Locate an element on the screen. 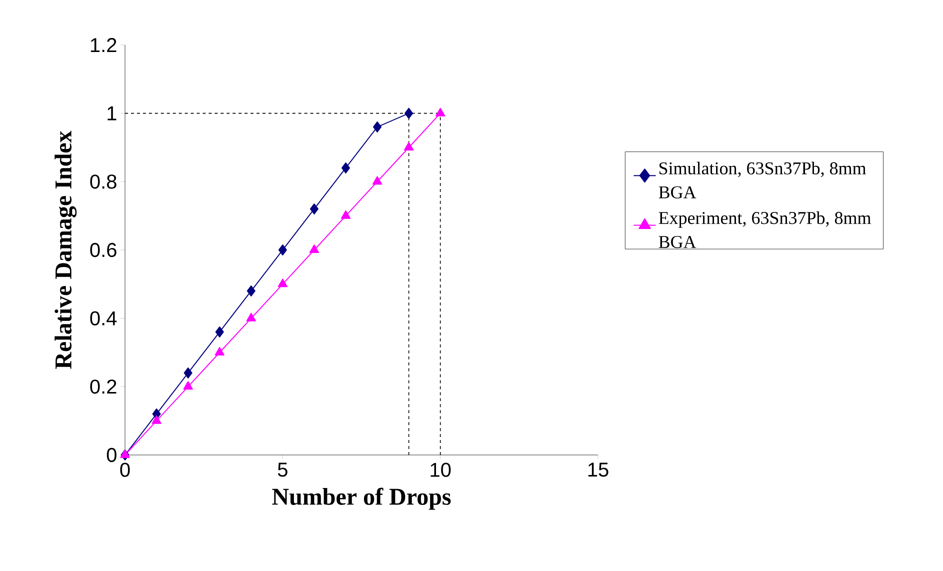  y-tick-label: 1 is located at coordinates (112, 113).